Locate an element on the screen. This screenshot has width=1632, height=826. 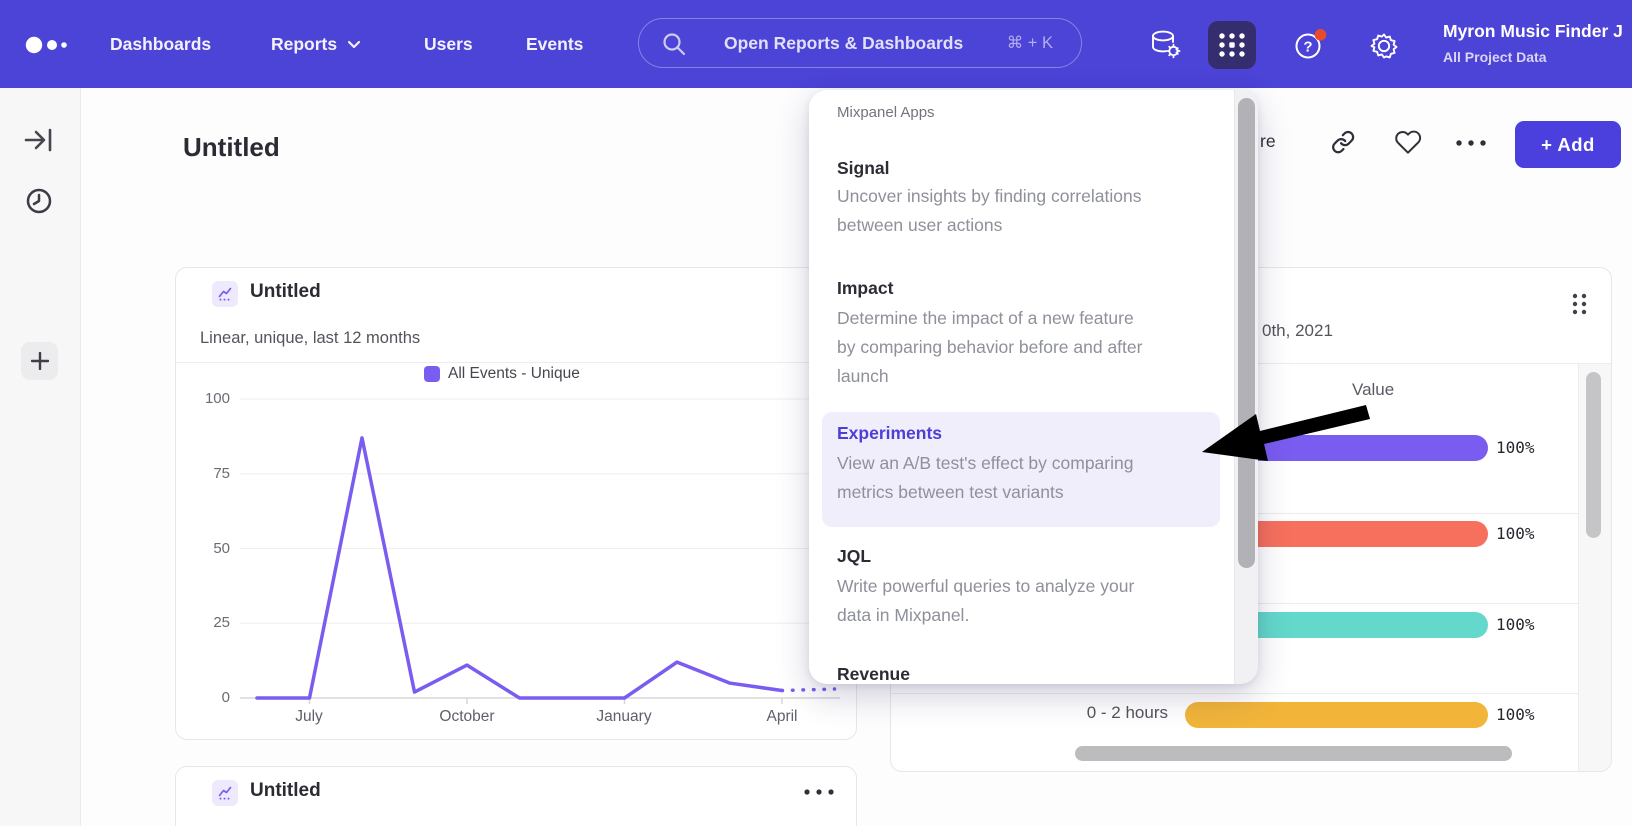
menu-section-header: Mixpanel Apps is located at coordinates (886, 112).